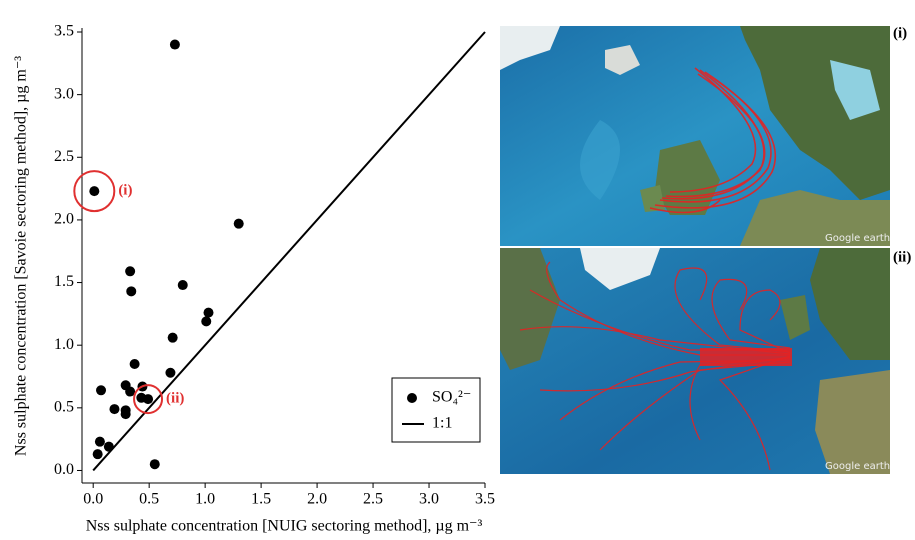 The image size is (915, 540). What do you see at coordinates (149, 499) in the screenshot?
I see `x-tick-label: 0.5` at bounding box center [149, 499].